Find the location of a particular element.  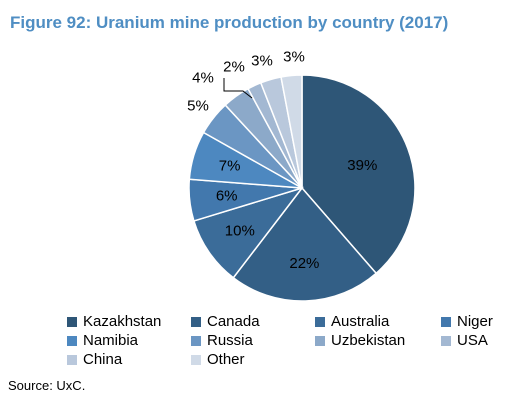

legend-item-canada: Canada is located at coordinates (225, 321).